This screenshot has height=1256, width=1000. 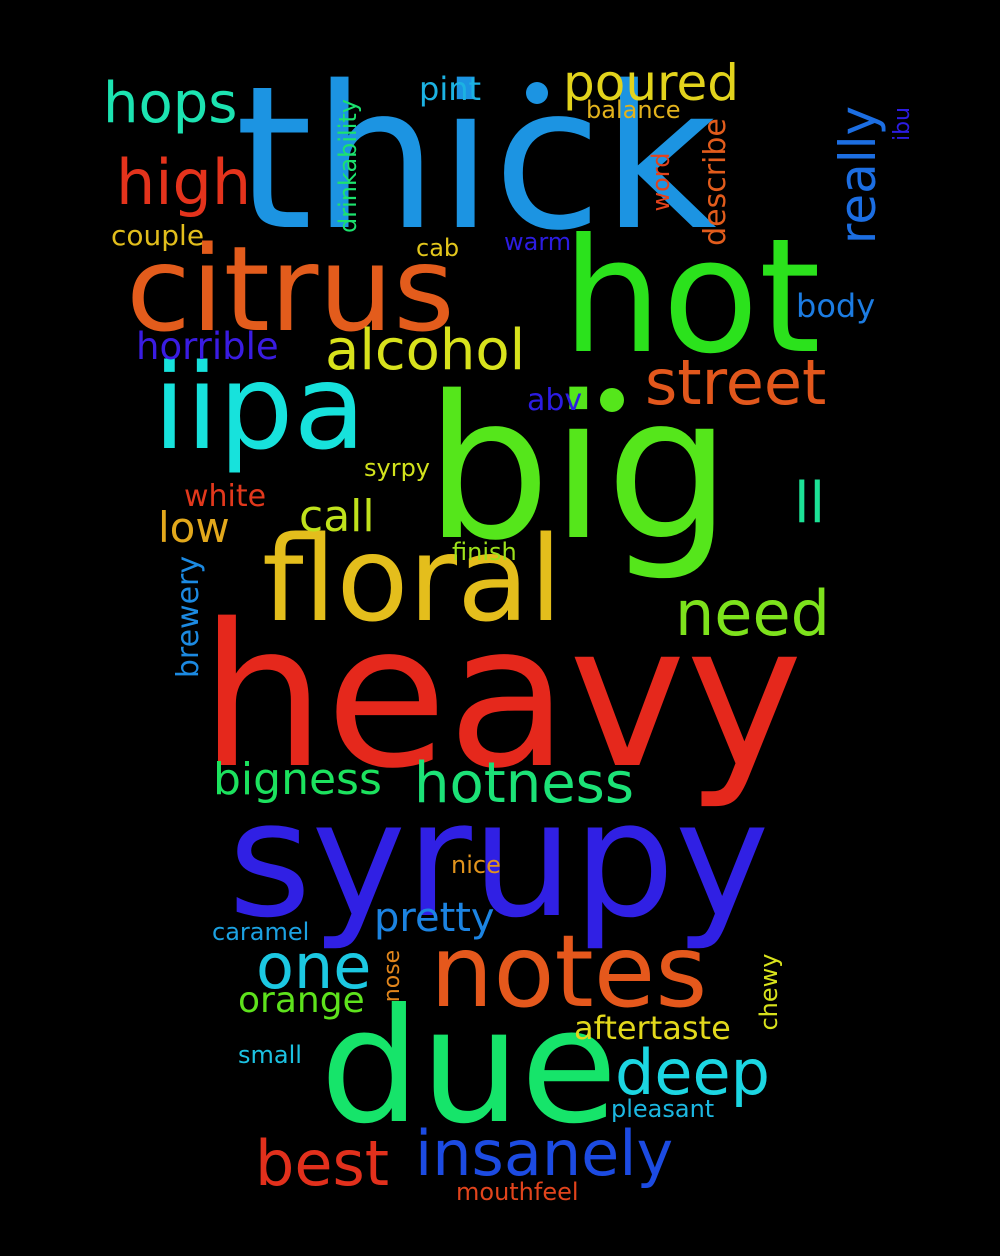 I want to click on word-finish: finish, so click(x=484, y=552).